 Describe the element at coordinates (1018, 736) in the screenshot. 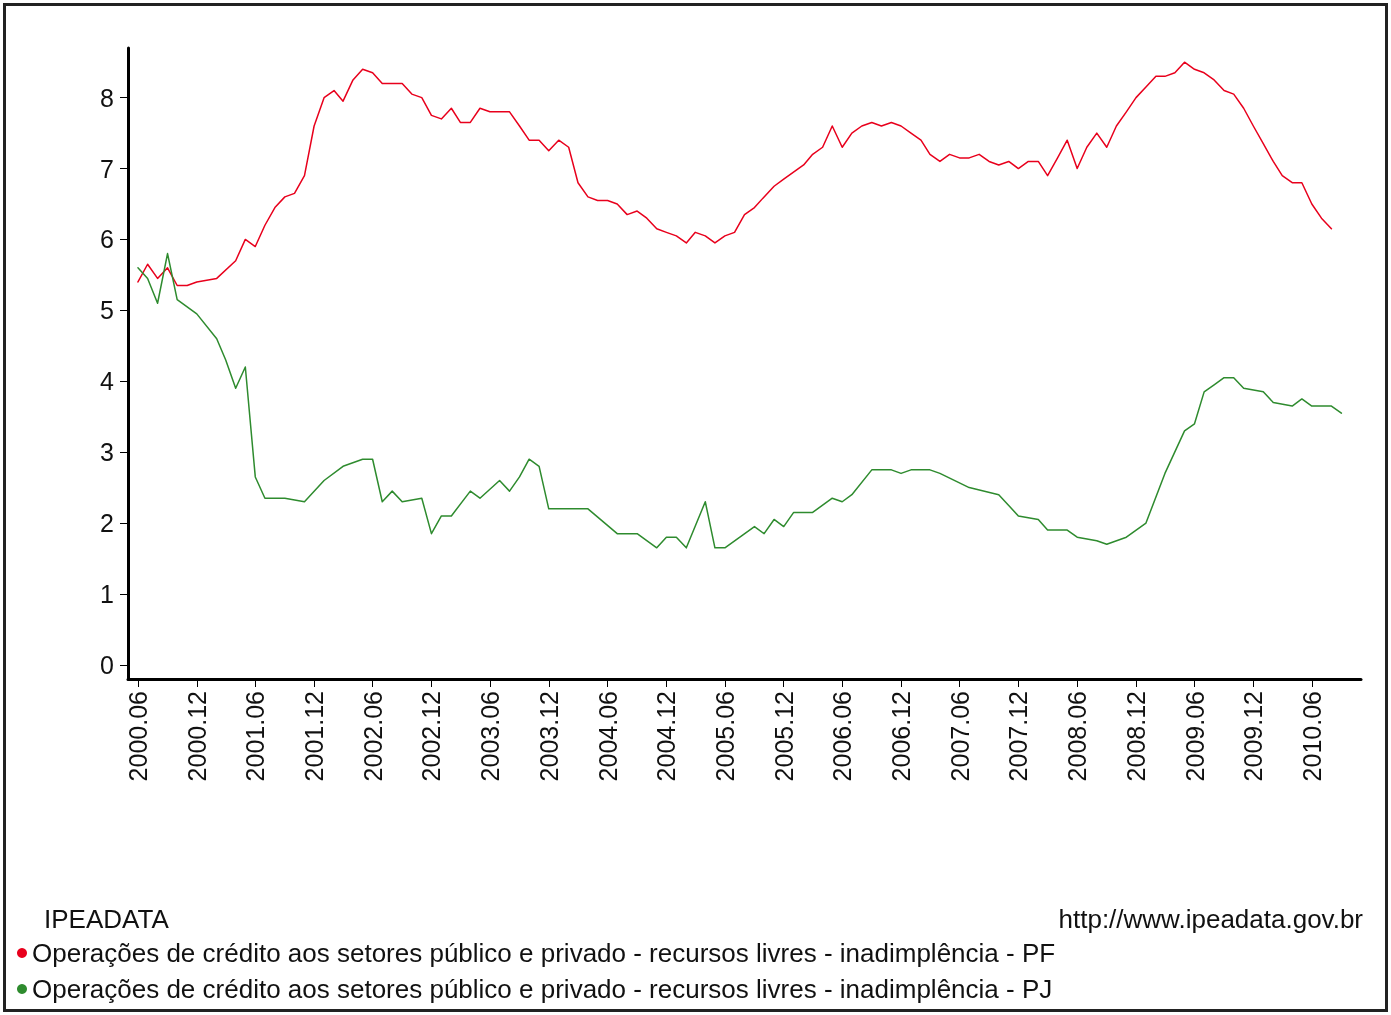

I see `x-tick-label: 2007.12` at that location.